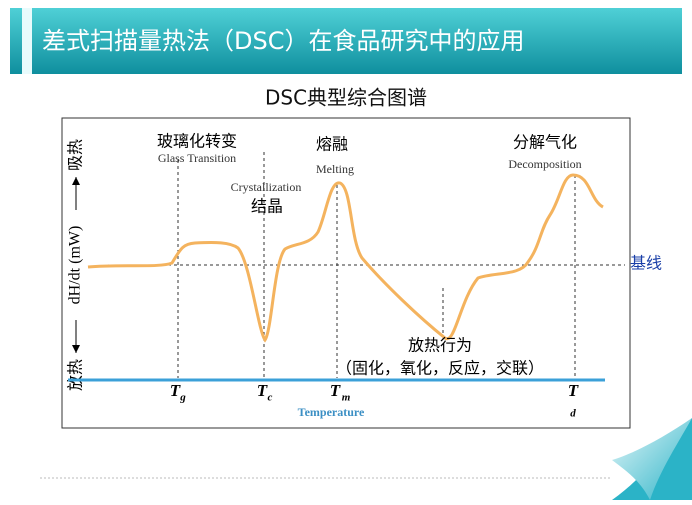  I want to click on page-curl, so click(652, 459).